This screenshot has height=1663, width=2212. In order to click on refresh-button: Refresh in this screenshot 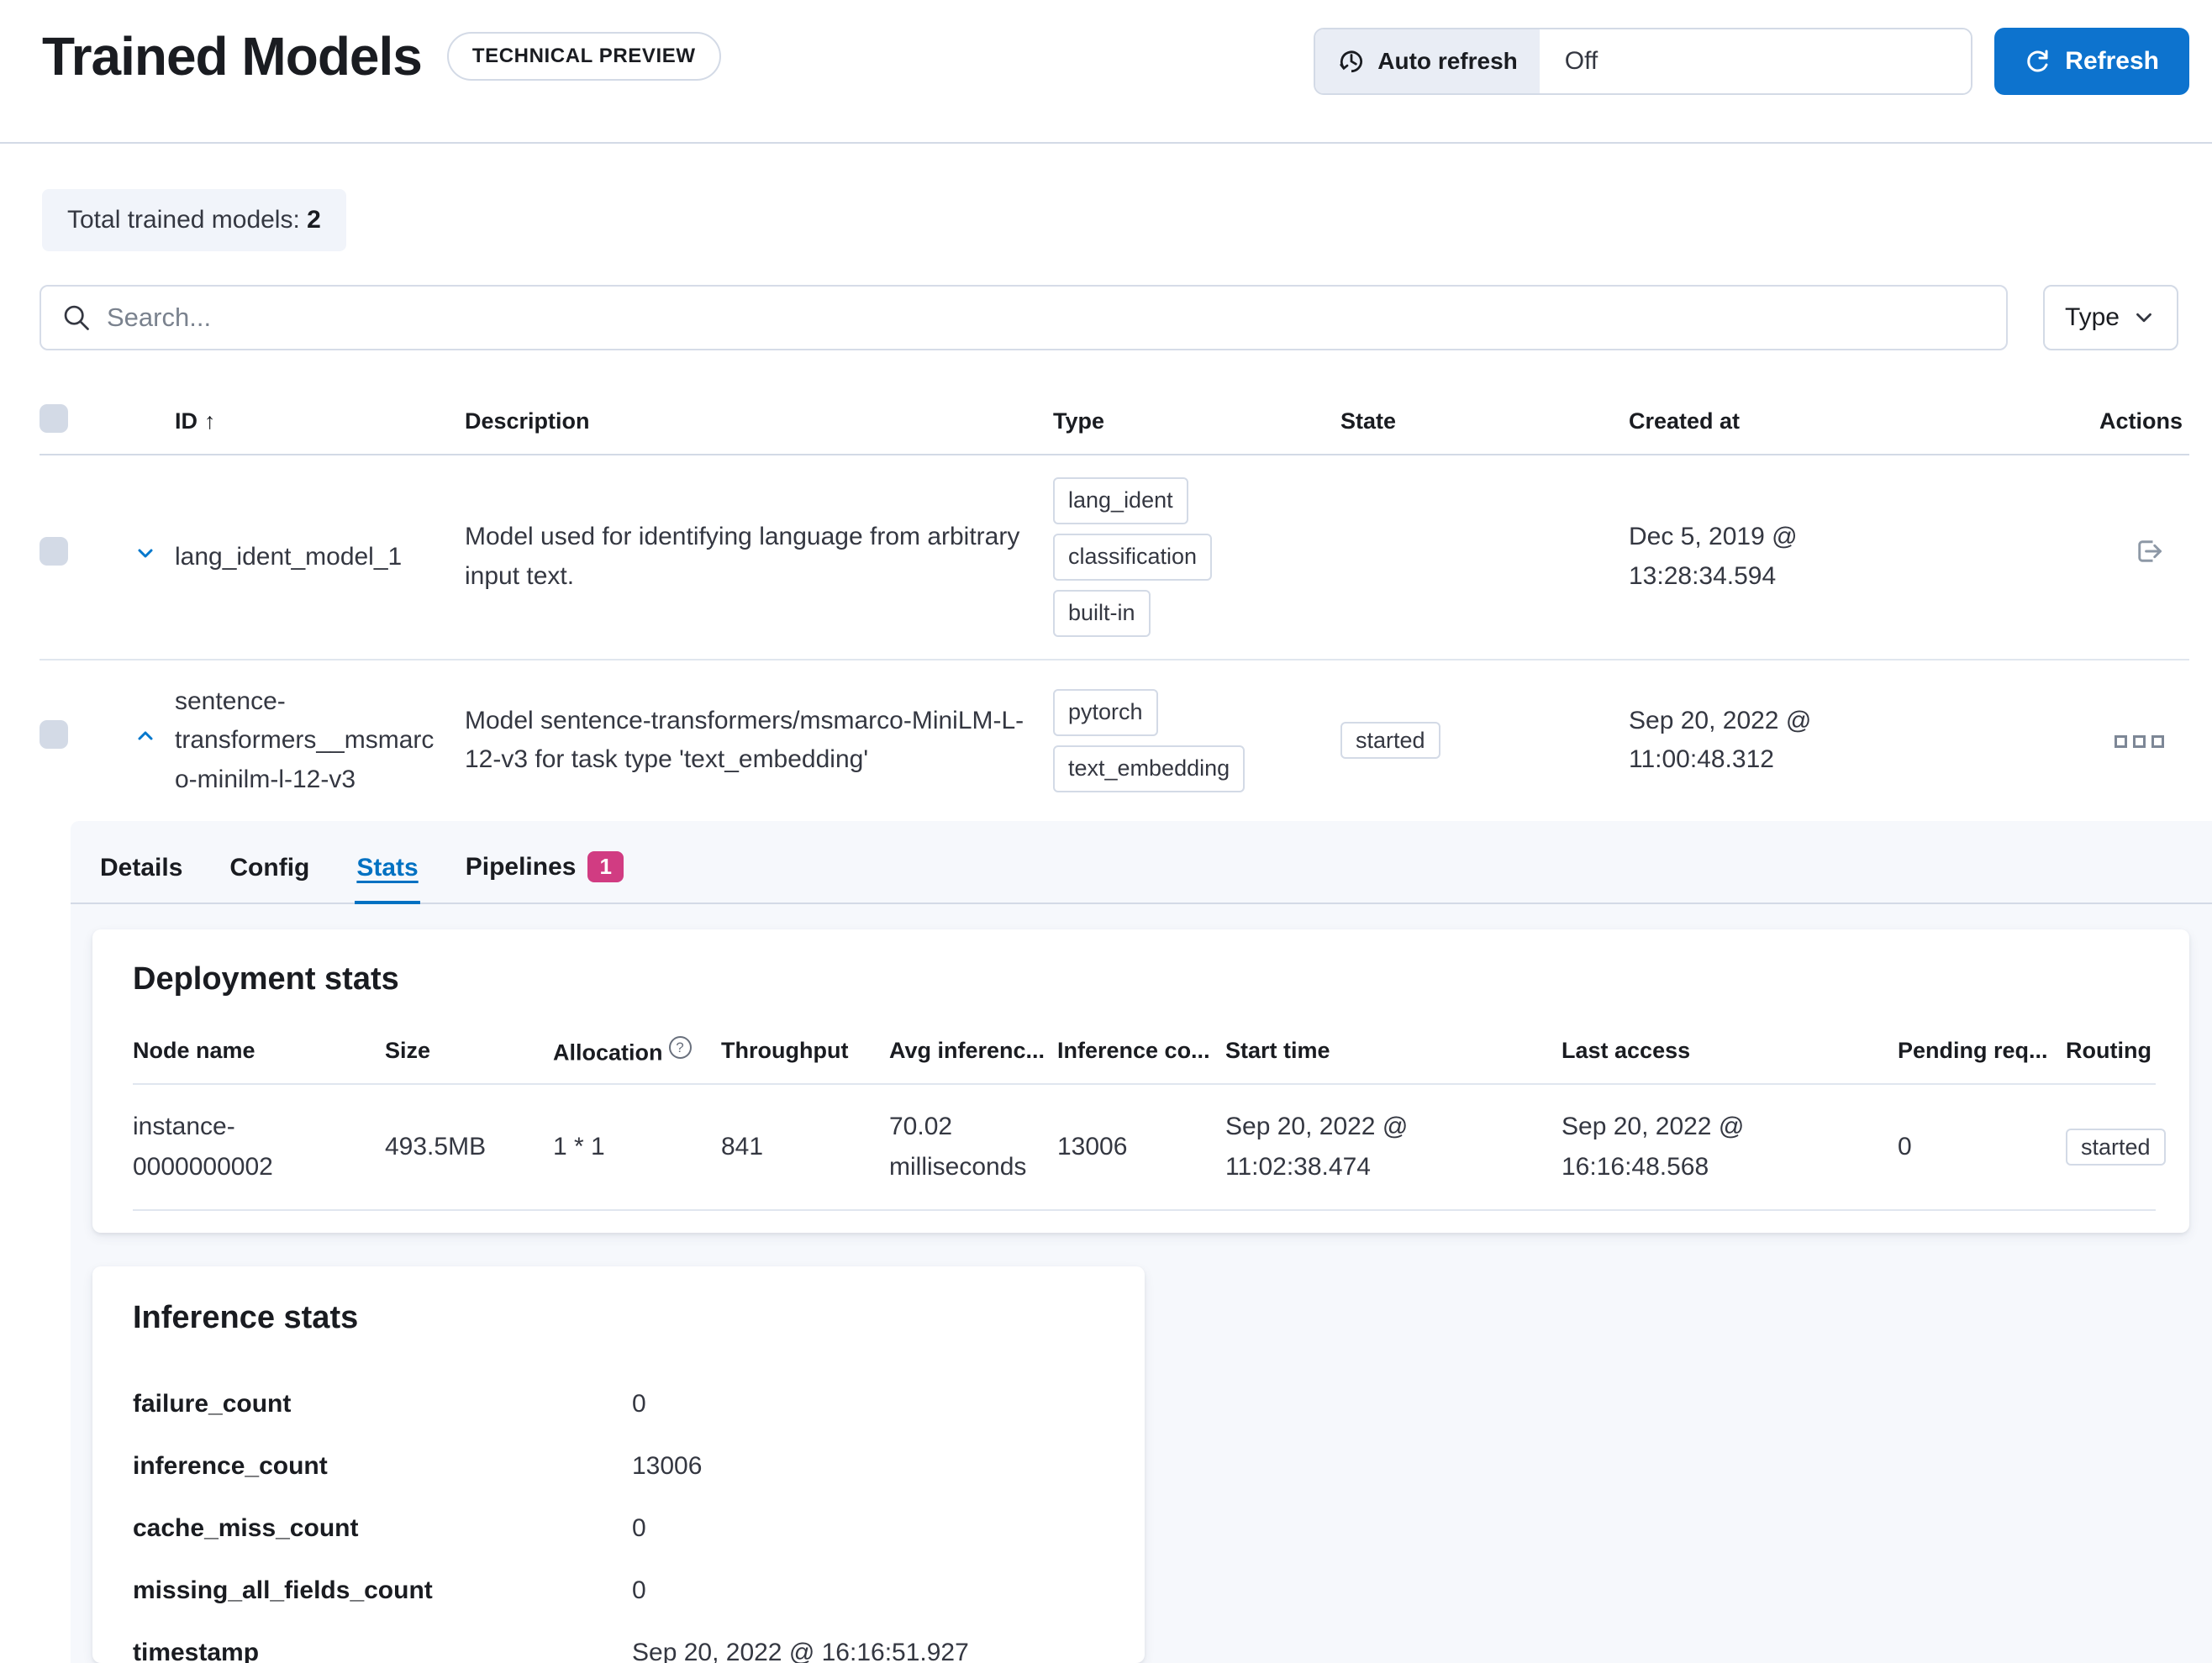, I will do `click(2091, 61)`.